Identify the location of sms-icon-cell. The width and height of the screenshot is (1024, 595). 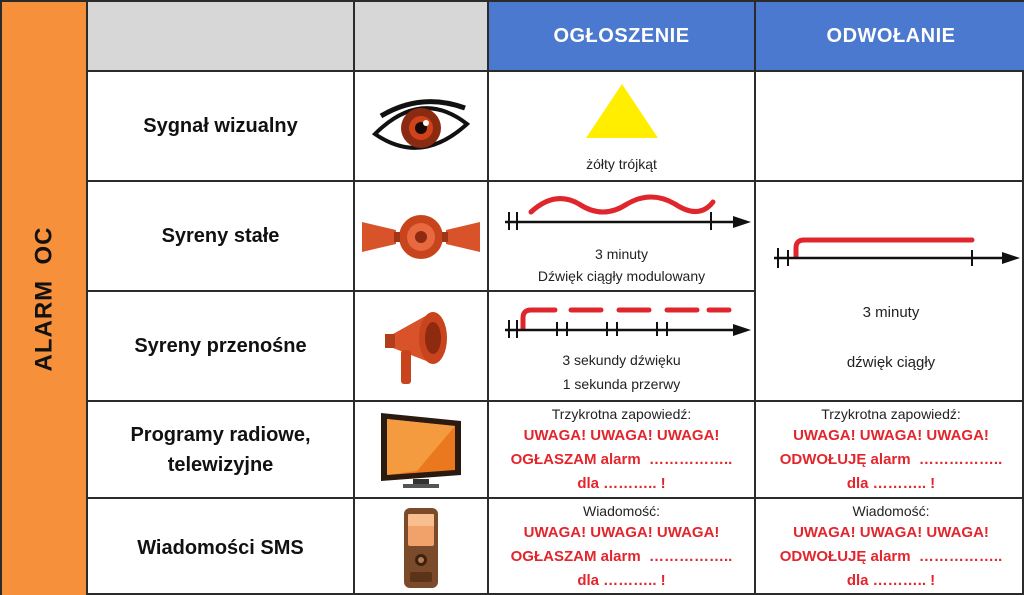
(422, 547).